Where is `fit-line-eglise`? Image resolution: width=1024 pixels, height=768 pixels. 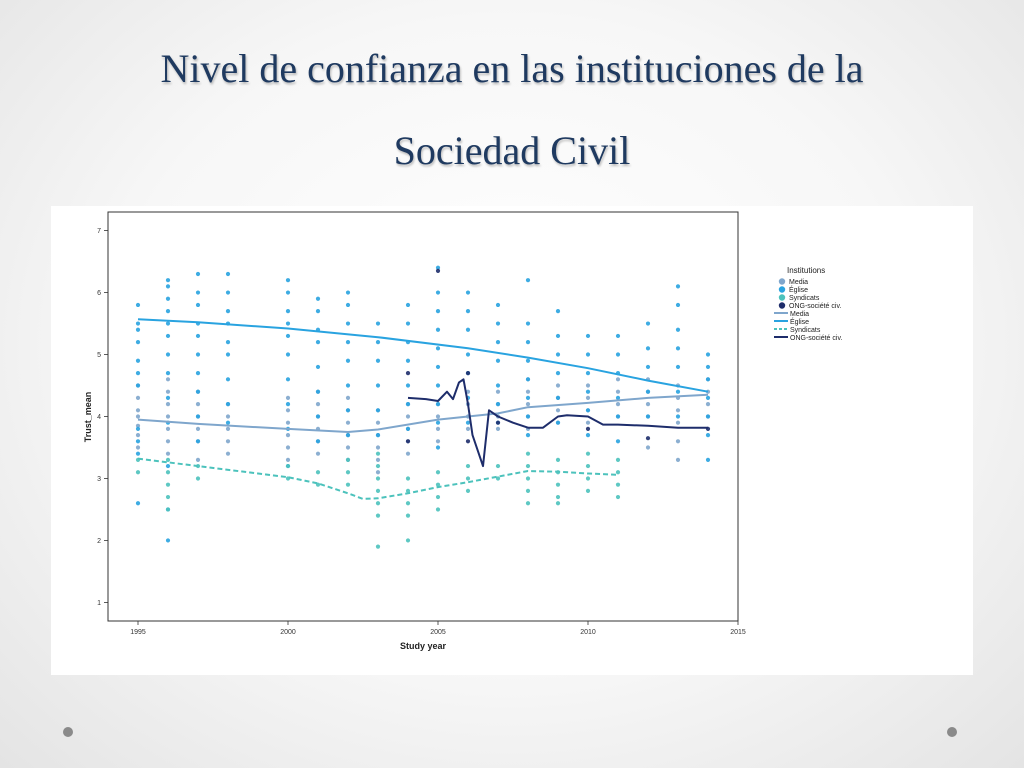 fit-line-eglise is located at coordinates (423, 355).